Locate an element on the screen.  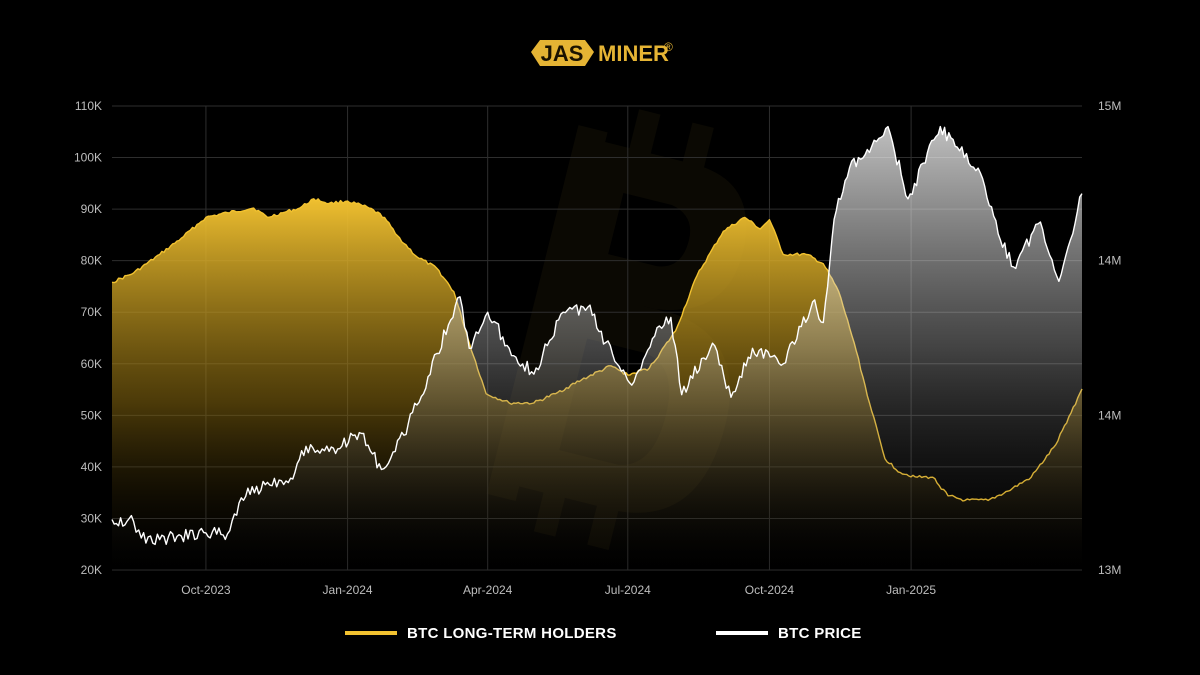
y-left-tick-label: 40K is located at coordinates (91, 467).